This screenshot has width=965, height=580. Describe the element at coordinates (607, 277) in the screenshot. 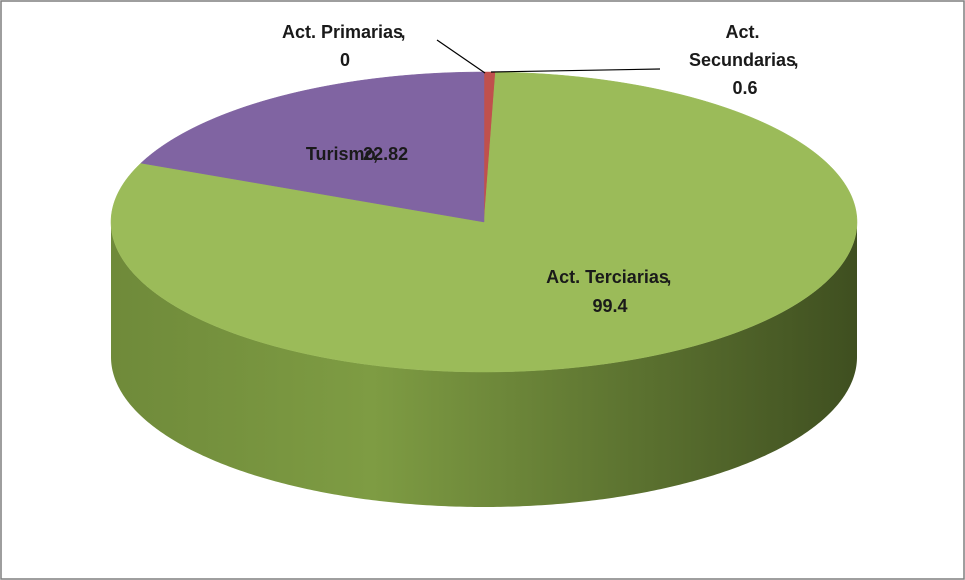

I see `data-label-name: Act. Terciarias` at that location.